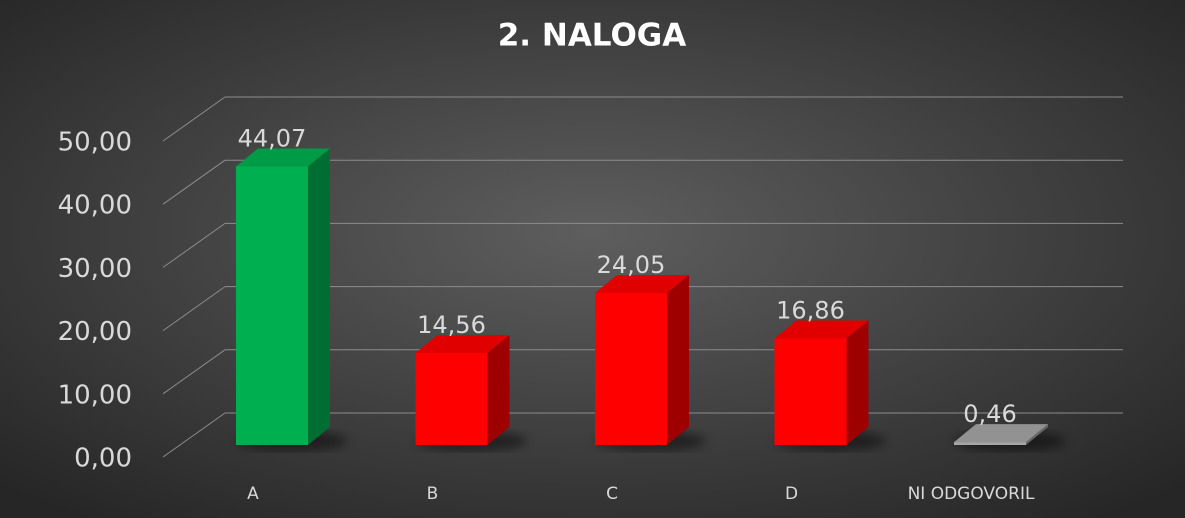  What do you see at coordinates (103, 459) in the screenshot?
I see `y-tick-label: 0,00` at bounding box center [103, 459].